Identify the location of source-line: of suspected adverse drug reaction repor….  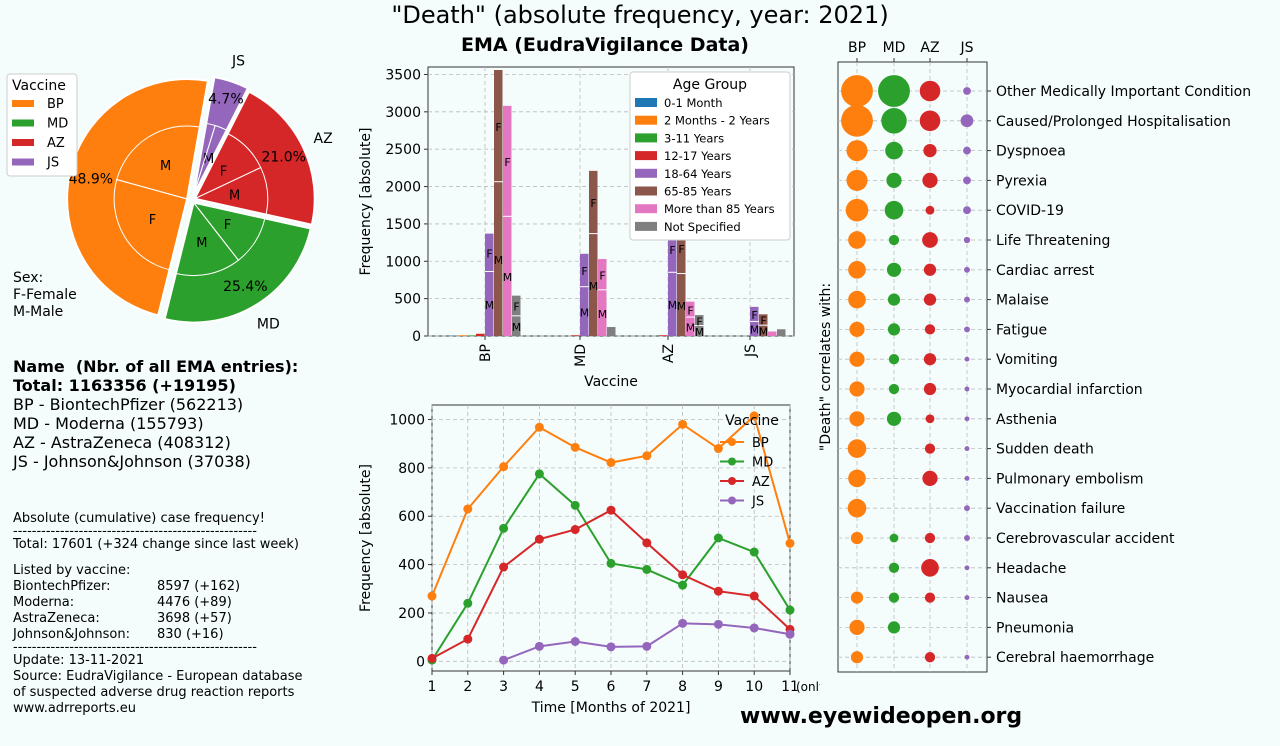
(154, 692).